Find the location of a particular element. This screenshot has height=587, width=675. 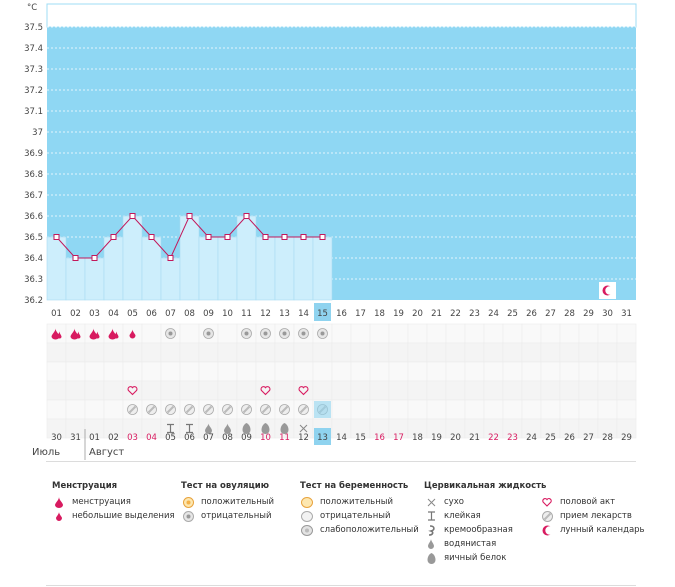

legend-title: Цервикальная жидкость is located at coordinates (485, 486).